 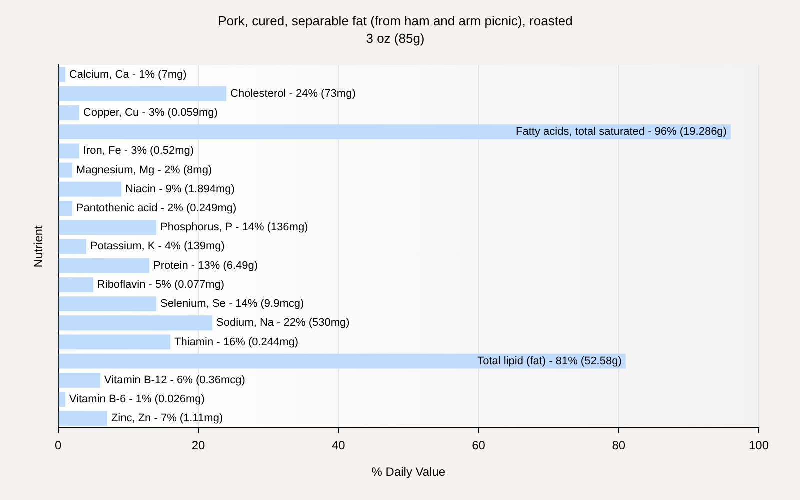 What do you see at coordinates (180, 189) in the screenshot?
I see `annotation: Niacin - 9% (1.894mg)` at bounding box center [180, 189].